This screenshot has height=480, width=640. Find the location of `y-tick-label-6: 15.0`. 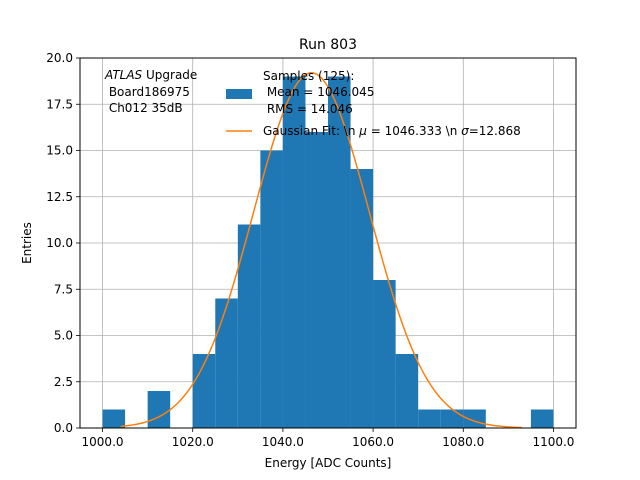

y-tick-label-6: 15.0 is located at coordinates (59, 151).